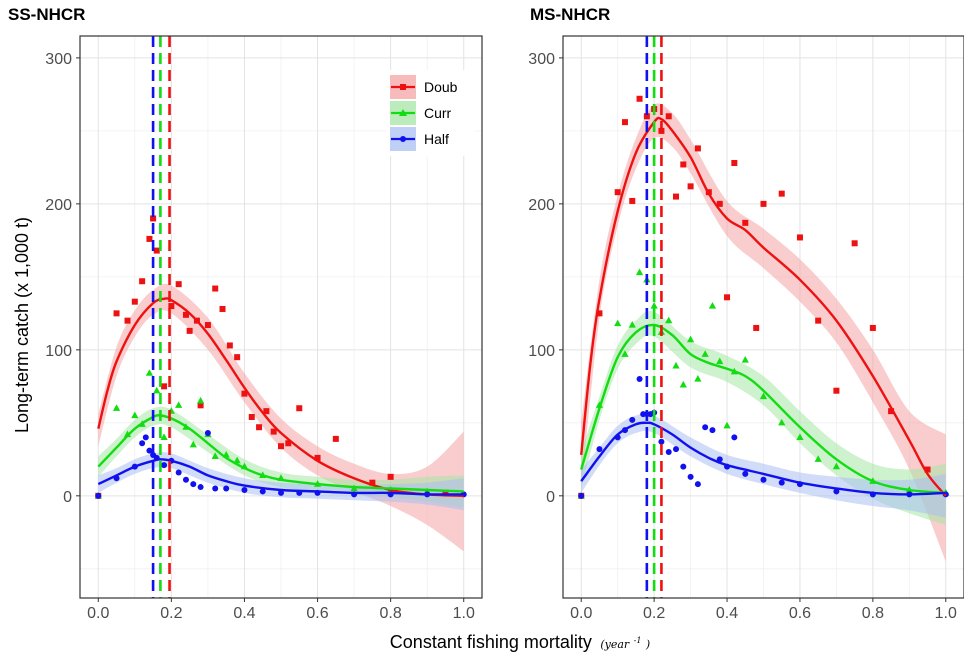 The width and height of the screenshot is (964, 655). Describe the element at coordinates (436, 139) in the screenshot. I see `legend-label-half: Half` at that location.